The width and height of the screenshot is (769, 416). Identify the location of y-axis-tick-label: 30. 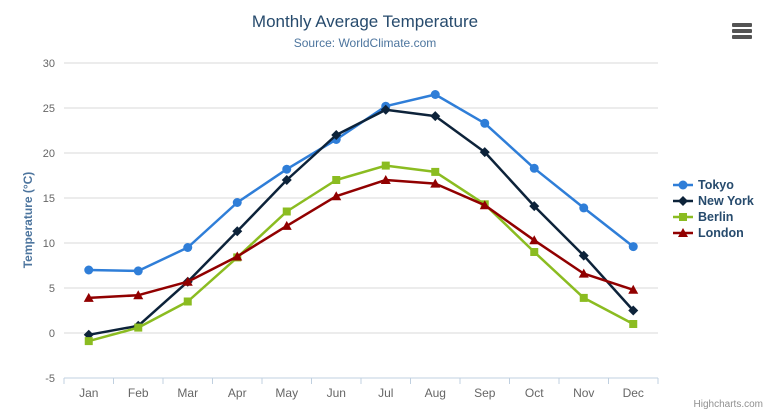
(49, 64).